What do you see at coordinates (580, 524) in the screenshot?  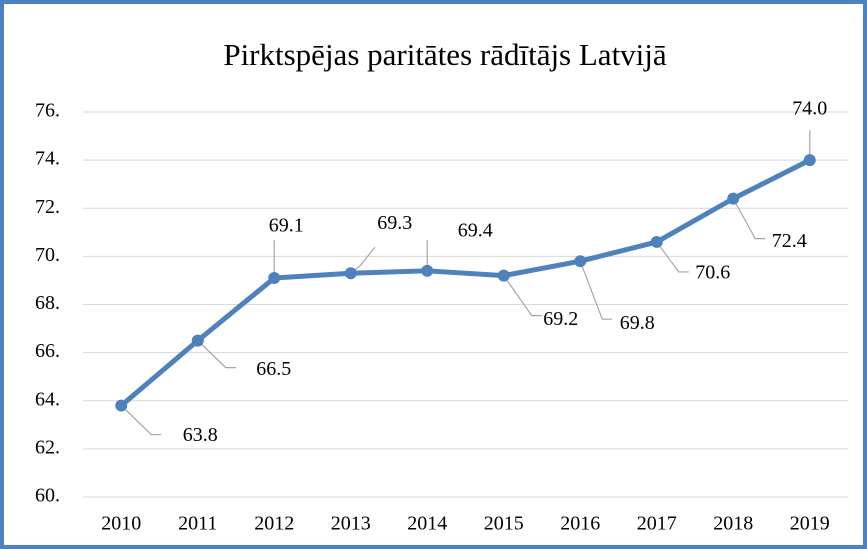 I see `x-tick-label: 2016` at bounding box center [580, 524].